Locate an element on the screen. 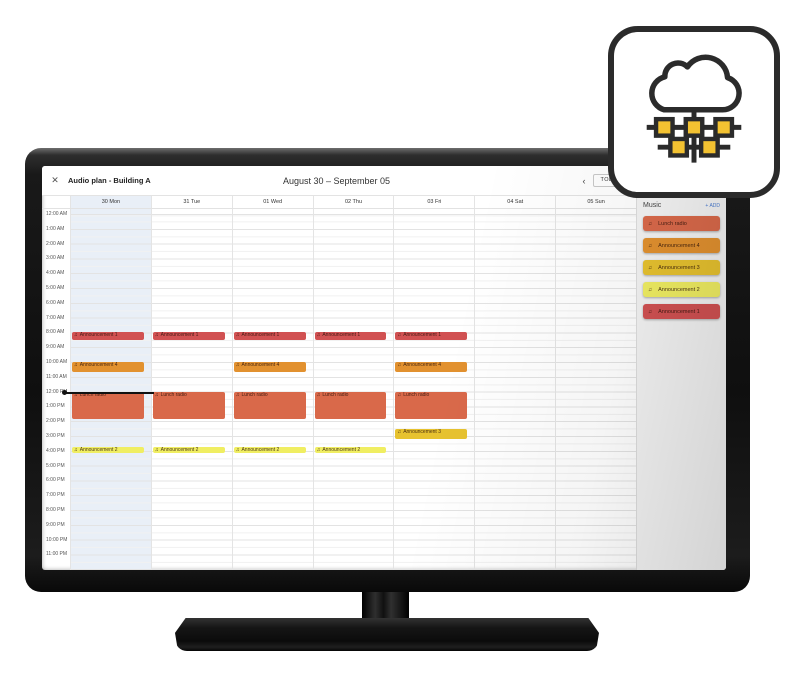  time-label: 11:00 AM is located at coordinates (56, 376).